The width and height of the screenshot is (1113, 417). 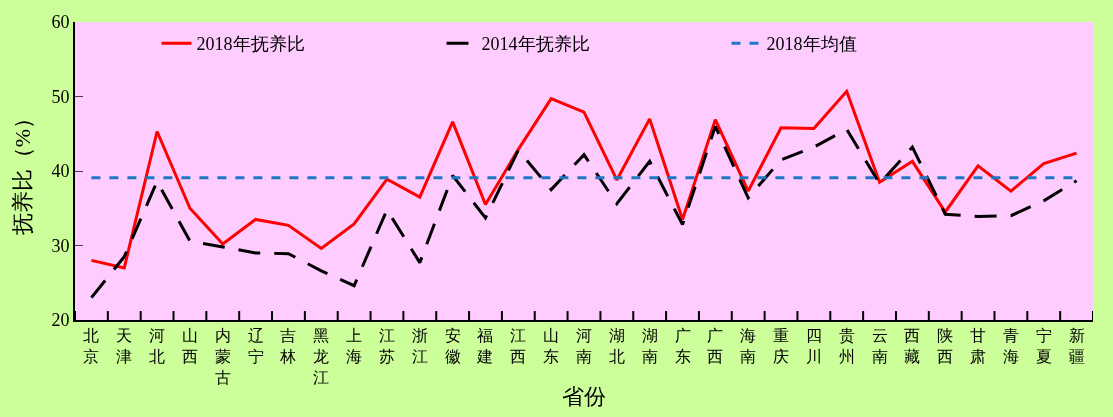 I want to click on x-tick-label: 重庆, so click(x=781, y=346).